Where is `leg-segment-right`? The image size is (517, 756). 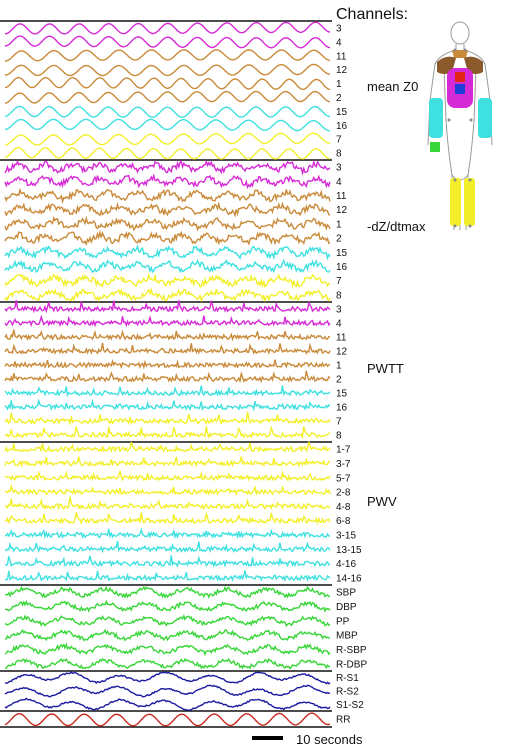 leg-segment-right is located at coordinates (469, 202).